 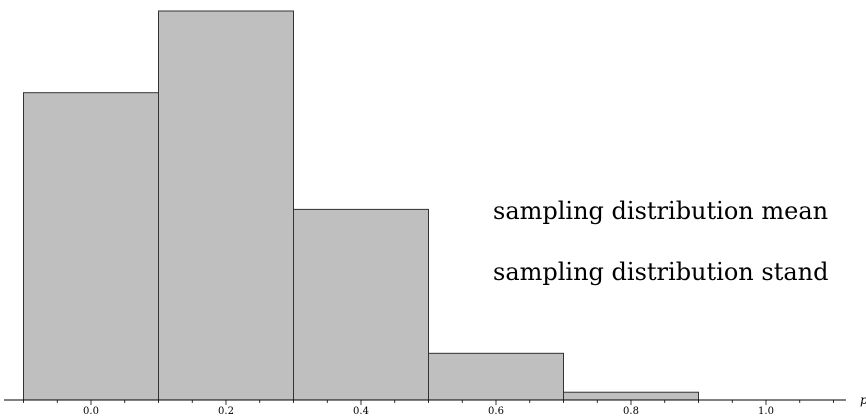 I want to click on annotation-sd: sampling distribution stand, so click(x=660, y=272).